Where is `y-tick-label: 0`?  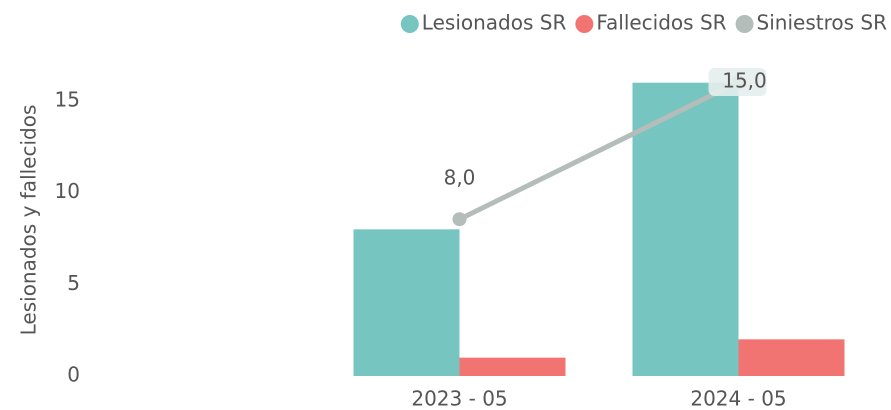
y-tick-label: 0 is located at coordinates (73, 375).